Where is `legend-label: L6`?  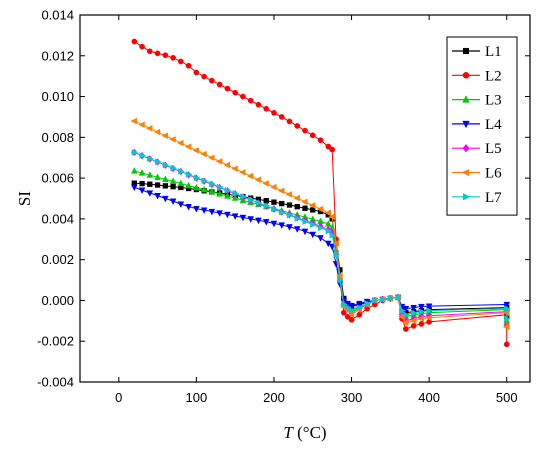 legend-label: L6 is located at coordinates (493, 174).